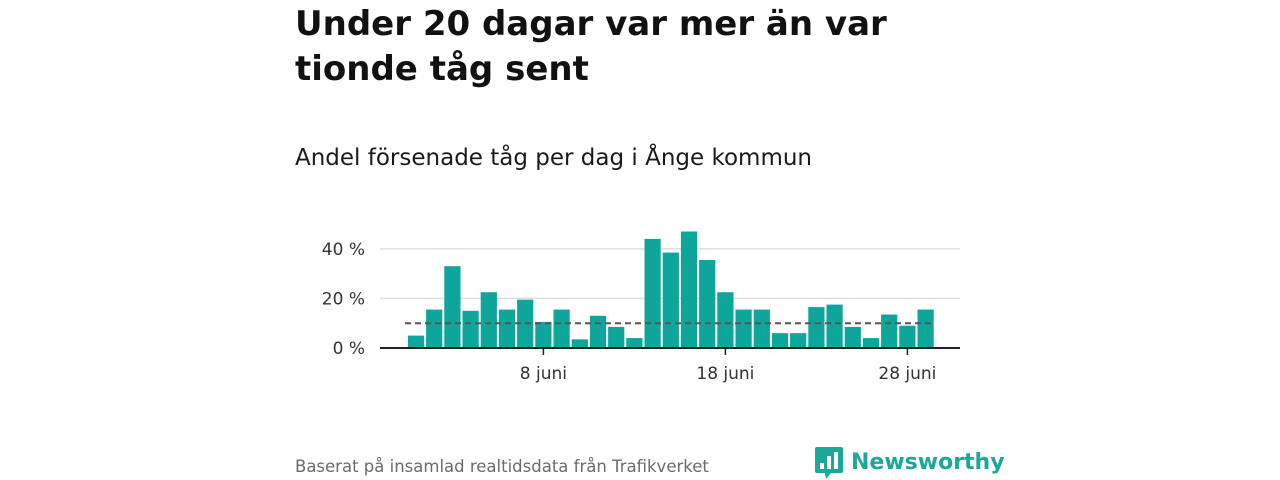 Image resolution: width=1280 pixels, height=480 pixels. I want to click on axes: 0 % 20 % 40 % 8 juni 18 juni 28 juni, so click(641, 312).